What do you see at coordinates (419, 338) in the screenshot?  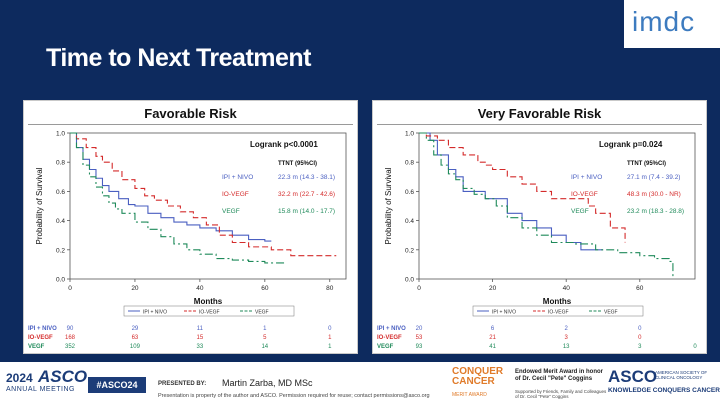 I see `risk-value: 53` at bounding box center [419, 338].